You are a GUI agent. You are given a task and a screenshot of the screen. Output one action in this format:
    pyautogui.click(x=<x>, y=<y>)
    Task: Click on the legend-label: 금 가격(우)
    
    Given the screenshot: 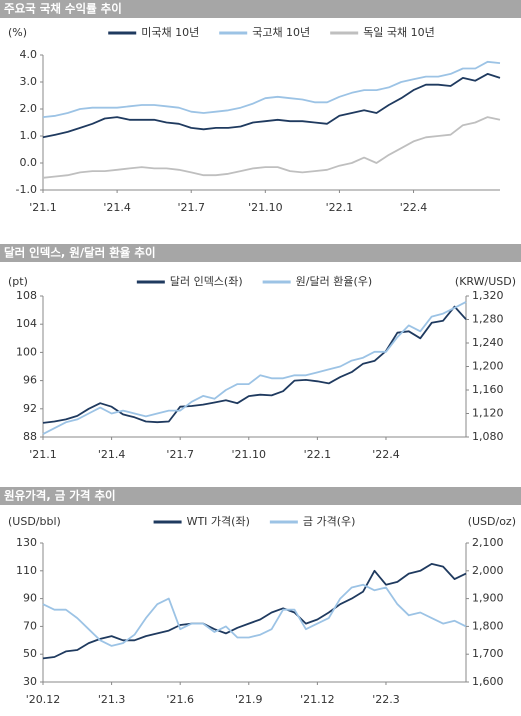 What is the action you would take?
    pyautogui.click(x=329, y=521)
    